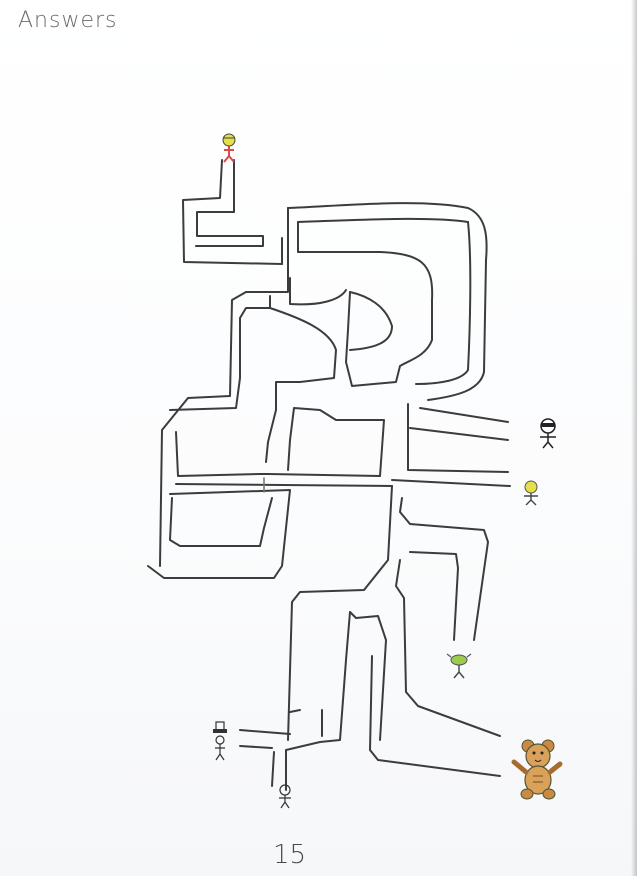  I want to click on alien-character, so click(459, 666).